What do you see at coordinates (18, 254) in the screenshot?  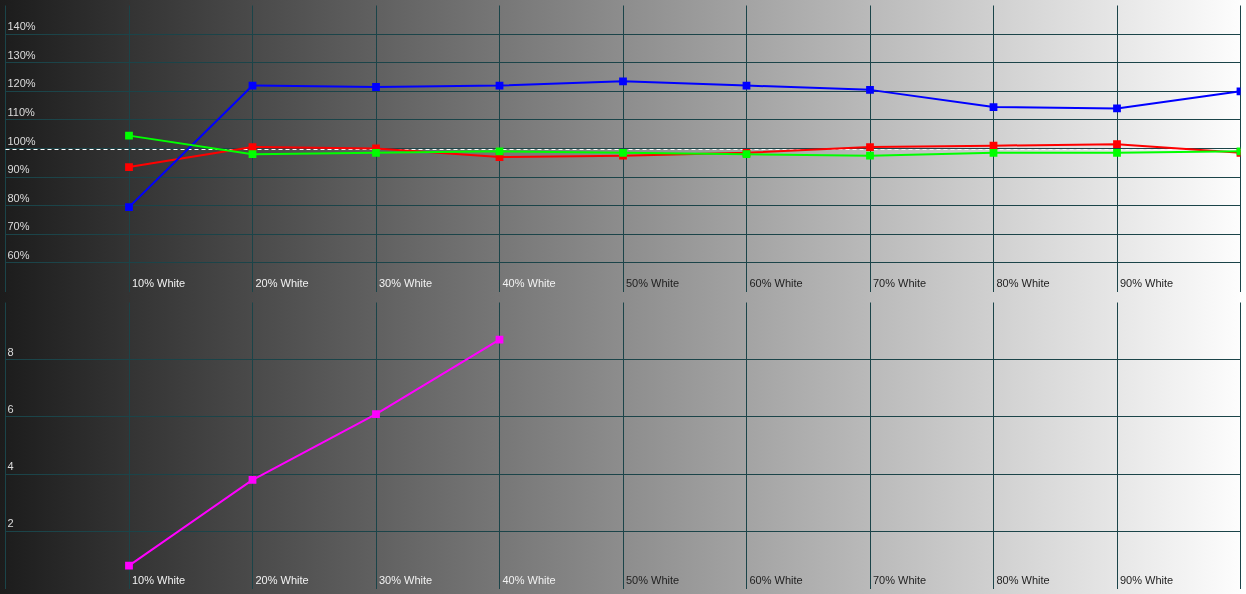 I see `y-tick-label: 60%` at bounding box center [18, 254].